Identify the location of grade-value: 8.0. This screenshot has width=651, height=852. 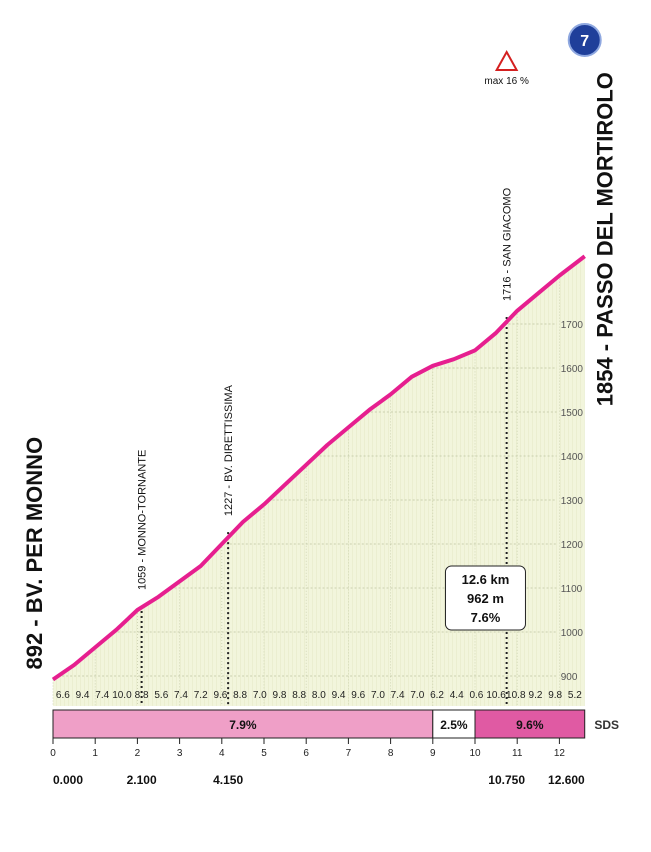
(319, 695).